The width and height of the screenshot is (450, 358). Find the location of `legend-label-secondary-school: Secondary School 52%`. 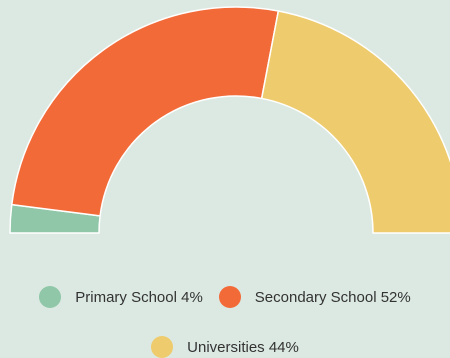

legend-label-secondary-school: Secondary School 52% is located at coordinates (332, 297).